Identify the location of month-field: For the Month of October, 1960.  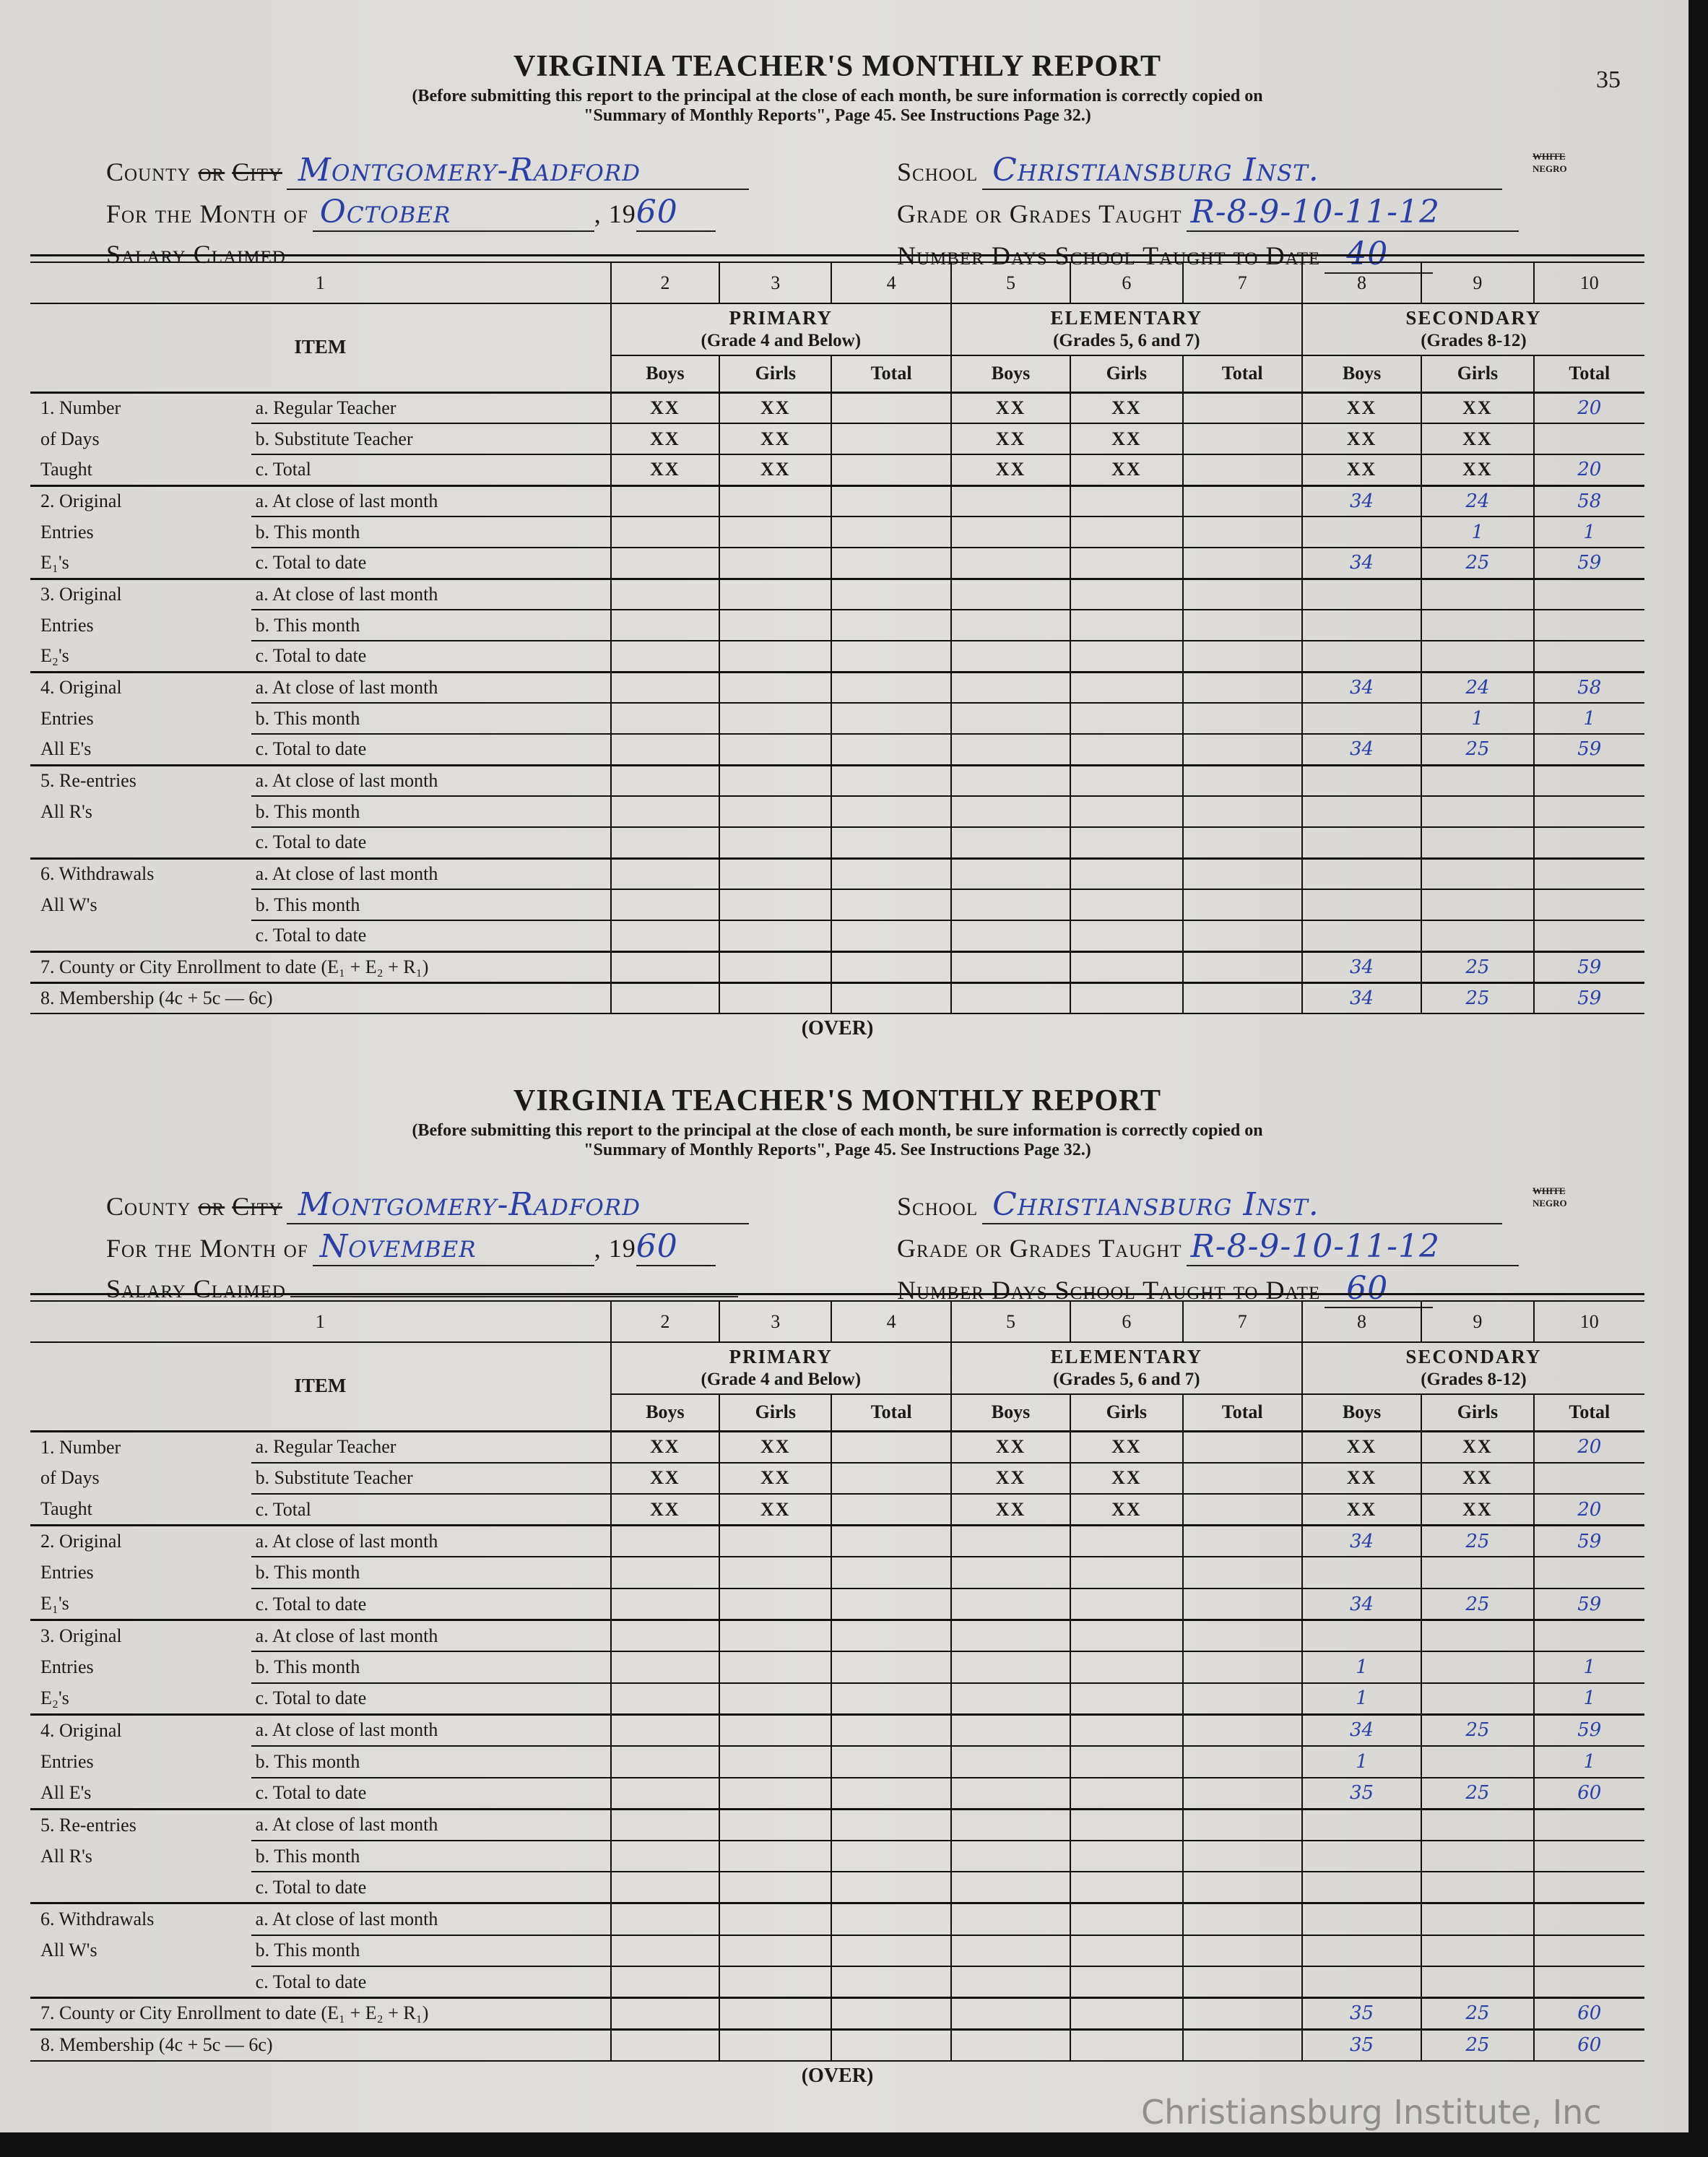
(411, 213).